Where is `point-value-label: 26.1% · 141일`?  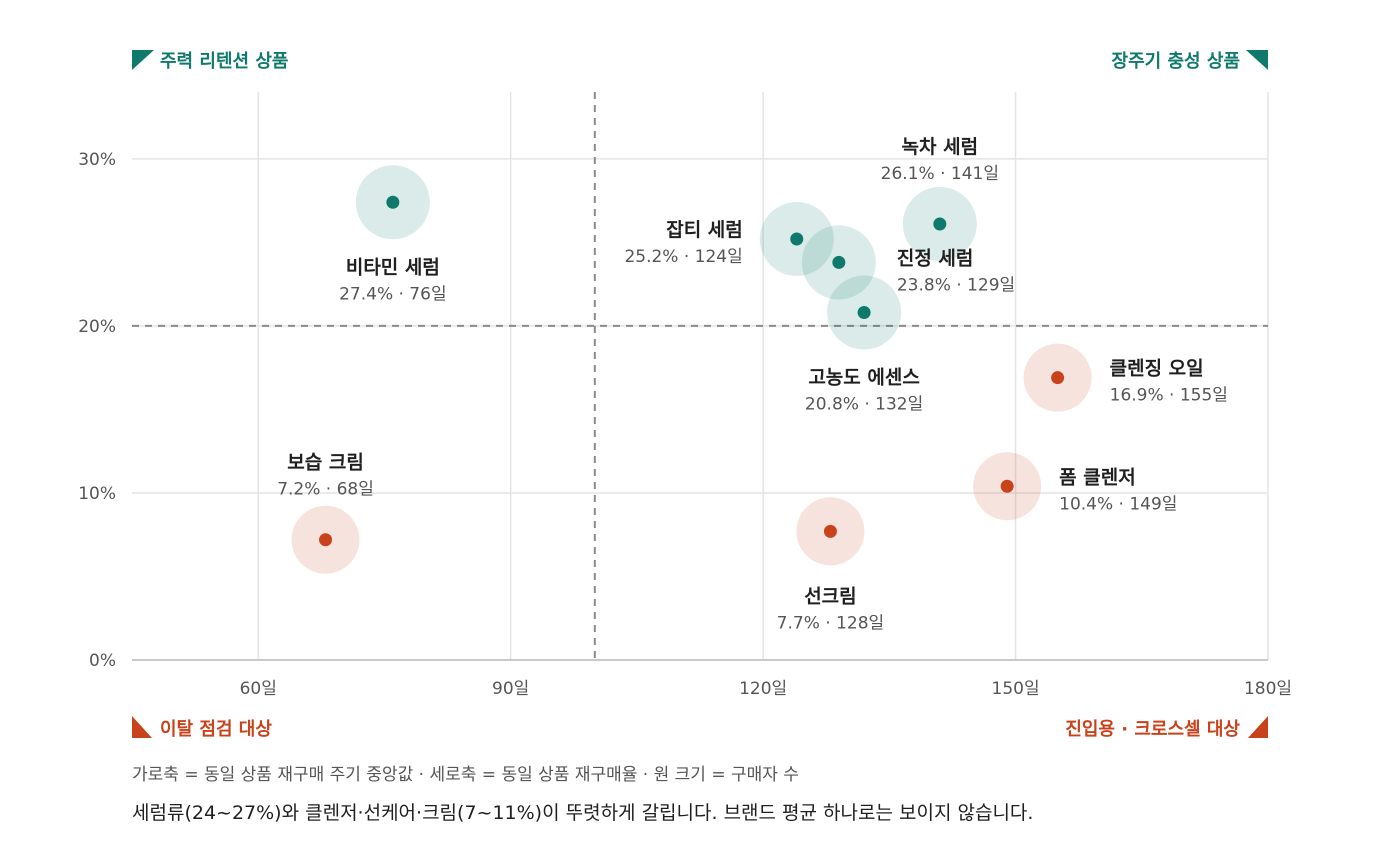 point-value-label: 26.1% · 141일 is located at coordinates (940, 174).